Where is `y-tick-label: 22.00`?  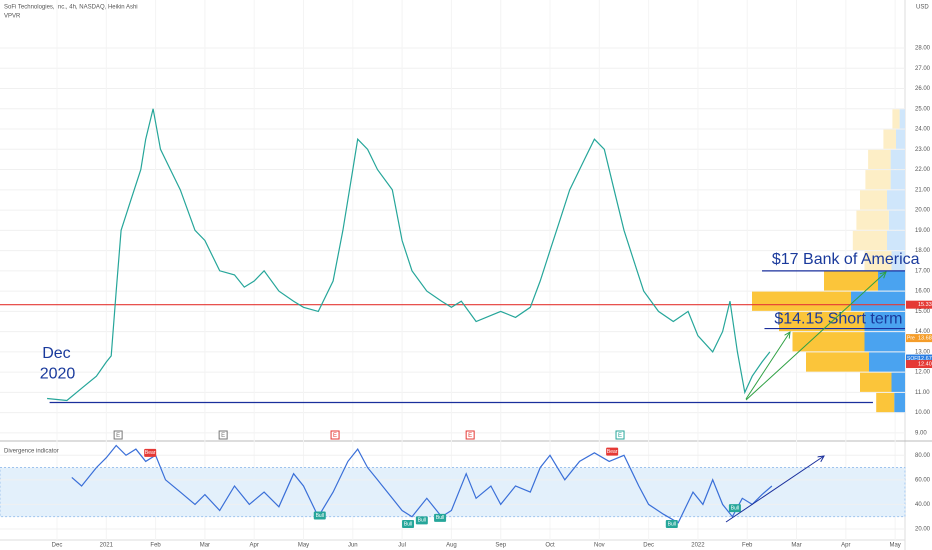
y-tick-label: 22.00 is located at coordinates (923, 170).